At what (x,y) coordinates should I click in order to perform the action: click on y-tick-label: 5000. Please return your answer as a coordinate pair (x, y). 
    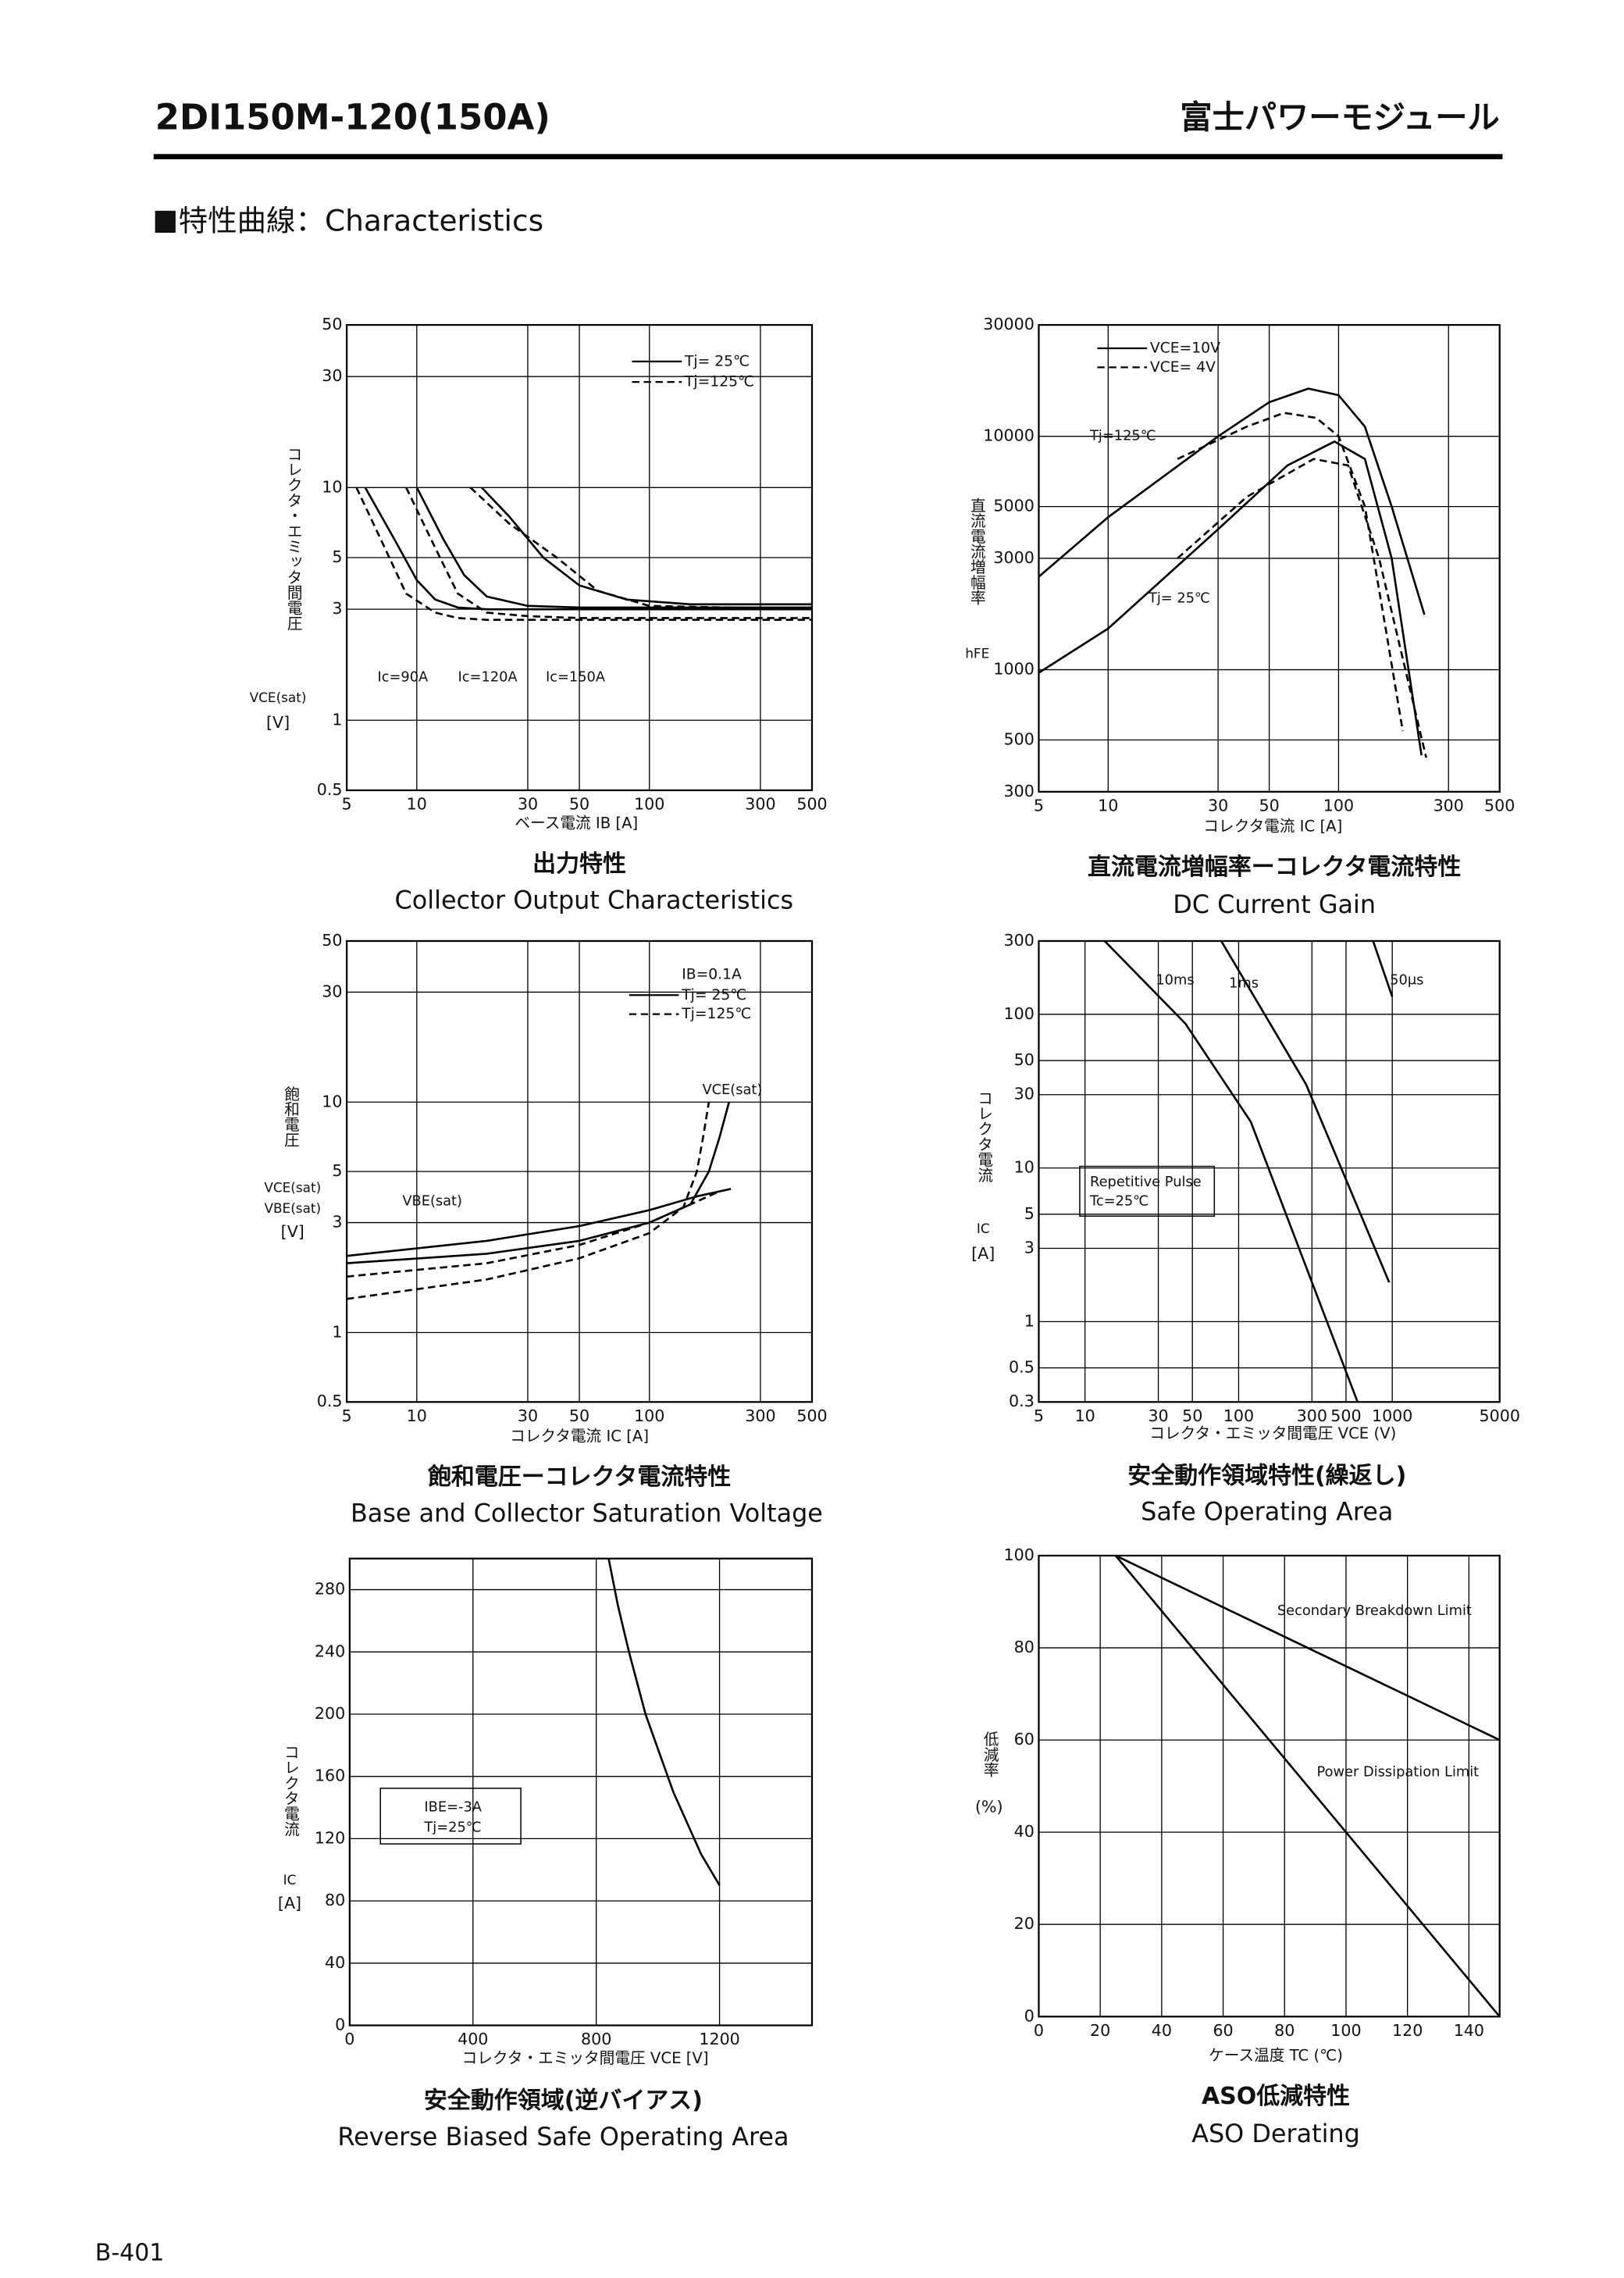
    Looking at the image, I should click on (1013, 506).